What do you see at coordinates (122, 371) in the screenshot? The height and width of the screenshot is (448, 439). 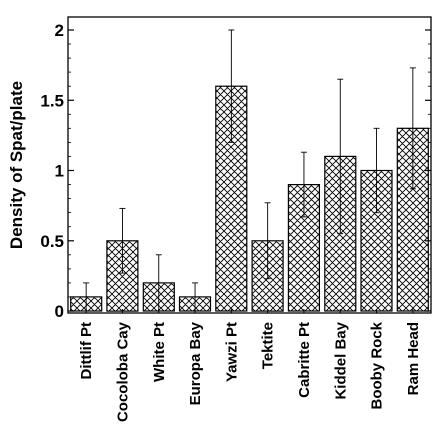 I see `x-tick-label-1: Cocoloba Cay` at bounding box center [122, 371].